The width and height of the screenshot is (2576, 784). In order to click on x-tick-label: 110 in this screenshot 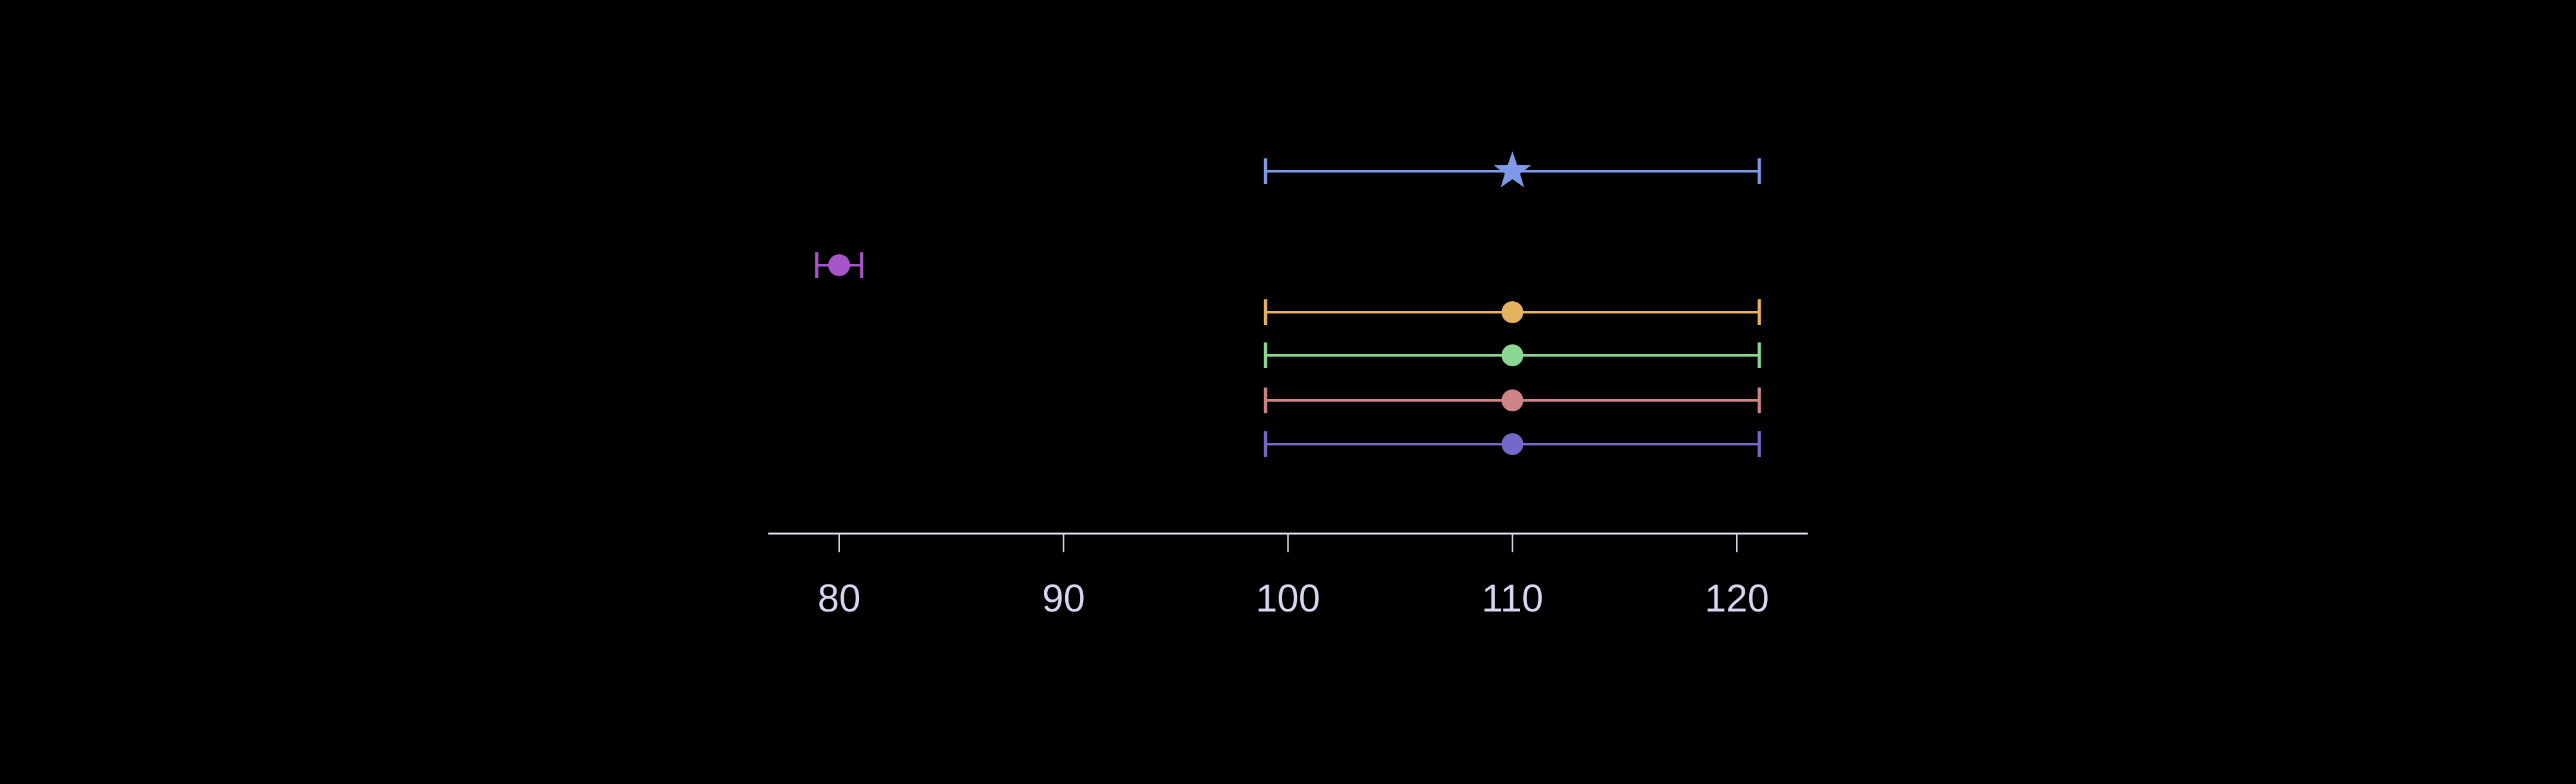, I will do `click(1513, 598)`.